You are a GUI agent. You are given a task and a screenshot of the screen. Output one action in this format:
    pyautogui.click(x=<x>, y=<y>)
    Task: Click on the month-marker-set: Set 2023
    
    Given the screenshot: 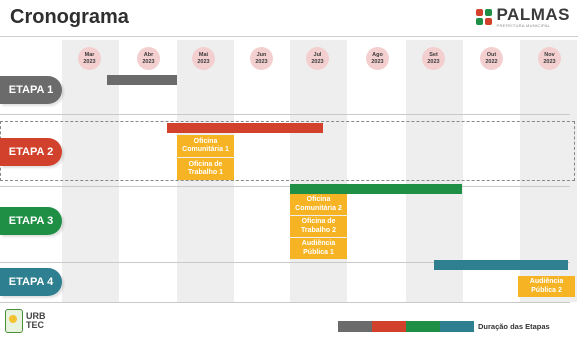 What is the action you would take?
    pyautogui.click(x=433, y=58)
    